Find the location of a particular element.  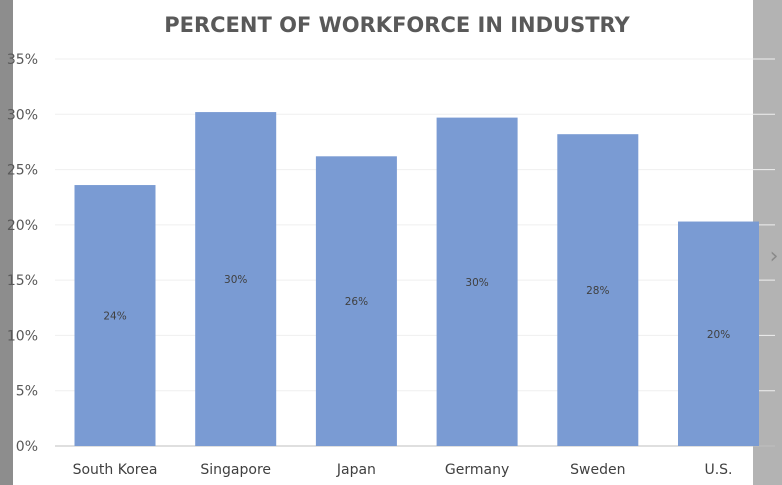

x-tick-label: South Korea is located at coordinates (115, 470).